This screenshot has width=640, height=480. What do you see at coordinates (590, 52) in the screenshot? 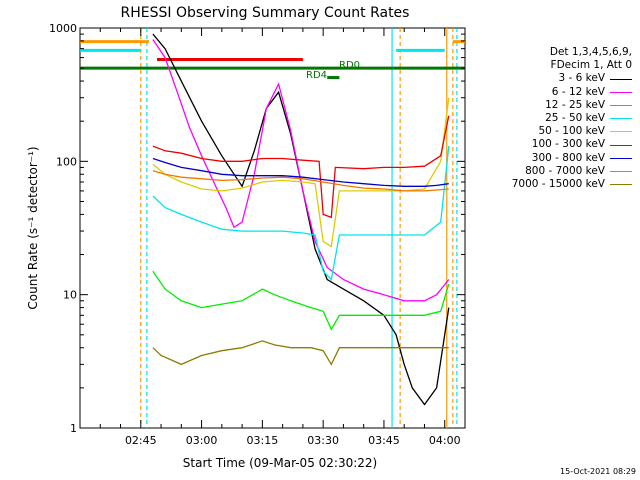
I see `legend-header-line-1: Det 1,3,4,5,6,9,` at bounding box center [590, 52].